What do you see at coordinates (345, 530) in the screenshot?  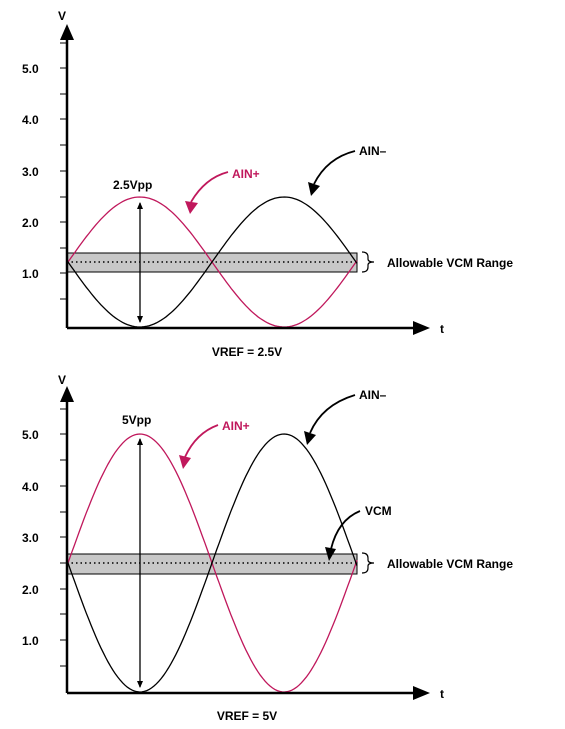 I see `vcm-pointer` at bounding box center [345, 530].